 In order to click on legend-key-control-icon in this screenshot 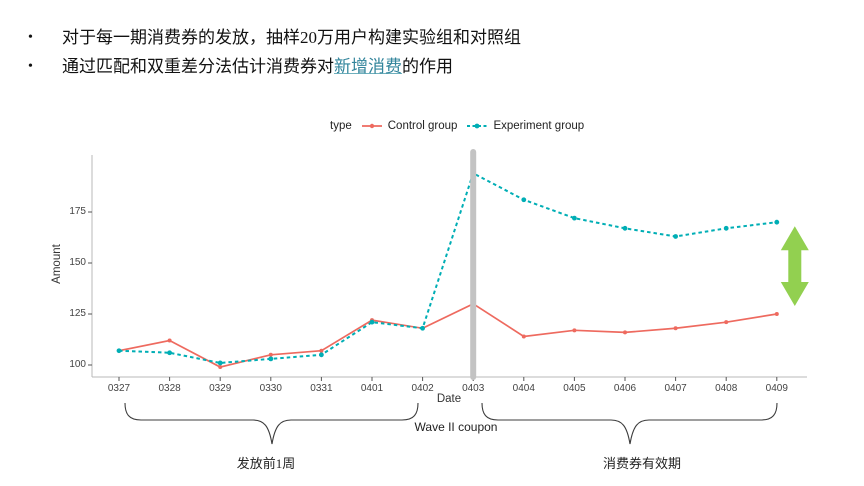, I will do `click(371, 126)`.